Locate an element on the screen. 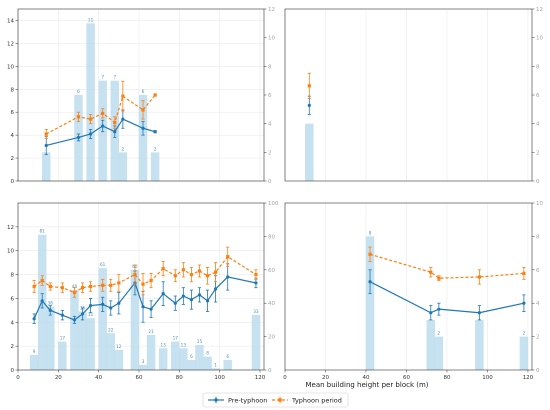 The height and width of the screenshot is (410, 550). legend-marker-pre-typhoon is located at coordinates (216, 400).